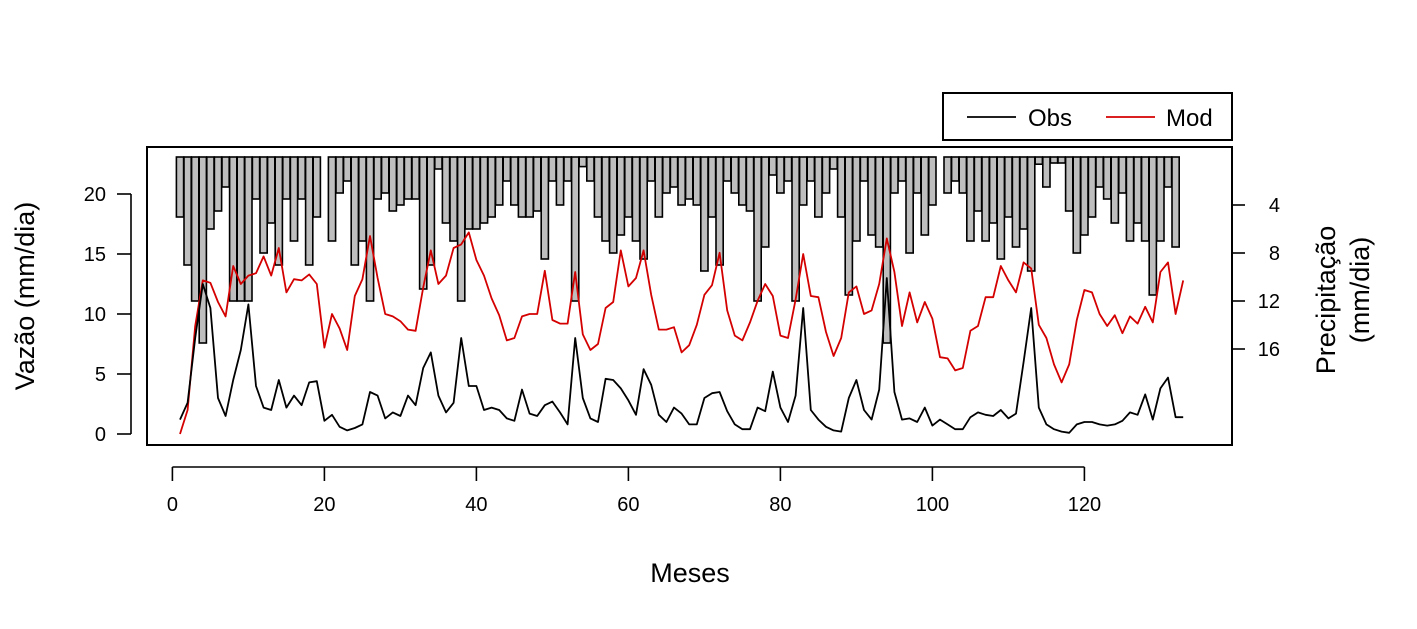 The width and height of the screenshot is (1417, 629). Describe the element at coordinates (1189, 118) in the screenshot. I see `legend-label-mod: Mod` at that location.